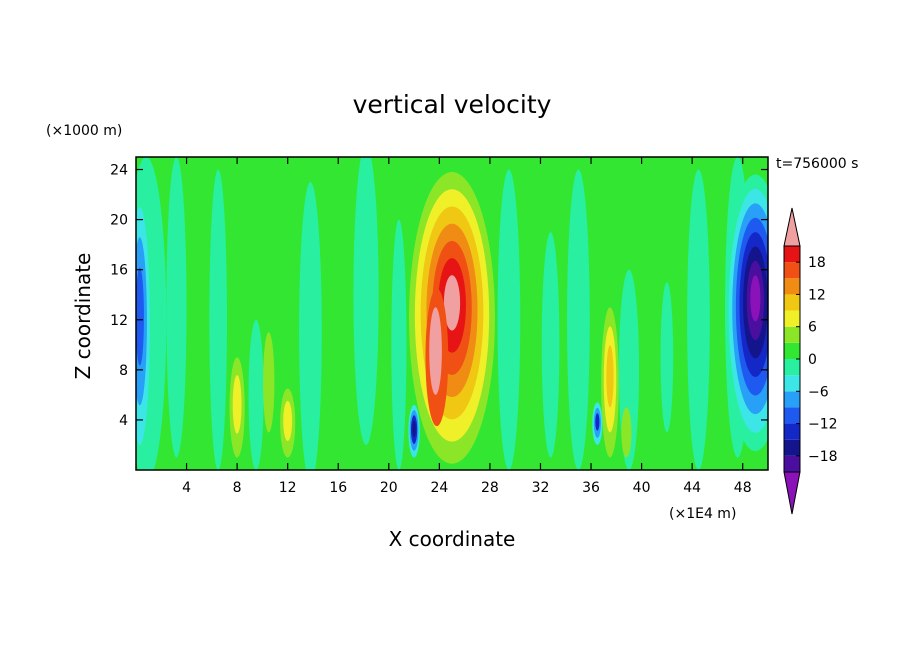  I want to click on x-tick-label: 8, so click(237, 488).